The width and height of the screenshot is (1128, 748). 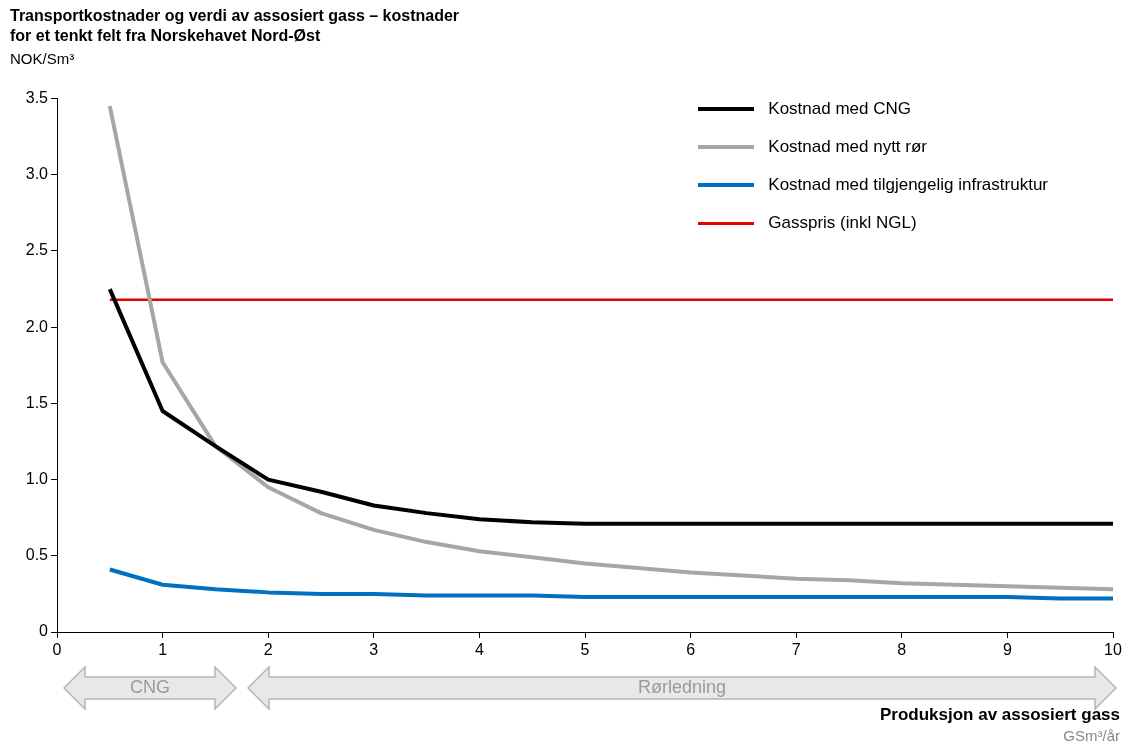 I want to click on y-tick-label: 1.5, so click(x=37, y=402).